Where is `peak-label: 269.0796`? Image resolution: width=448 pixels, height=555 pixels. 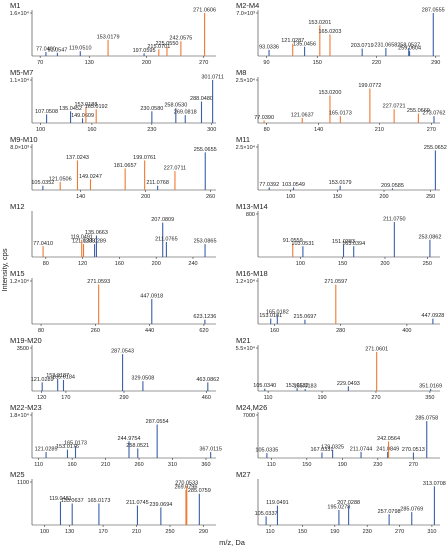
peak-label: 269.0796 is located at coordinates (185, 487).